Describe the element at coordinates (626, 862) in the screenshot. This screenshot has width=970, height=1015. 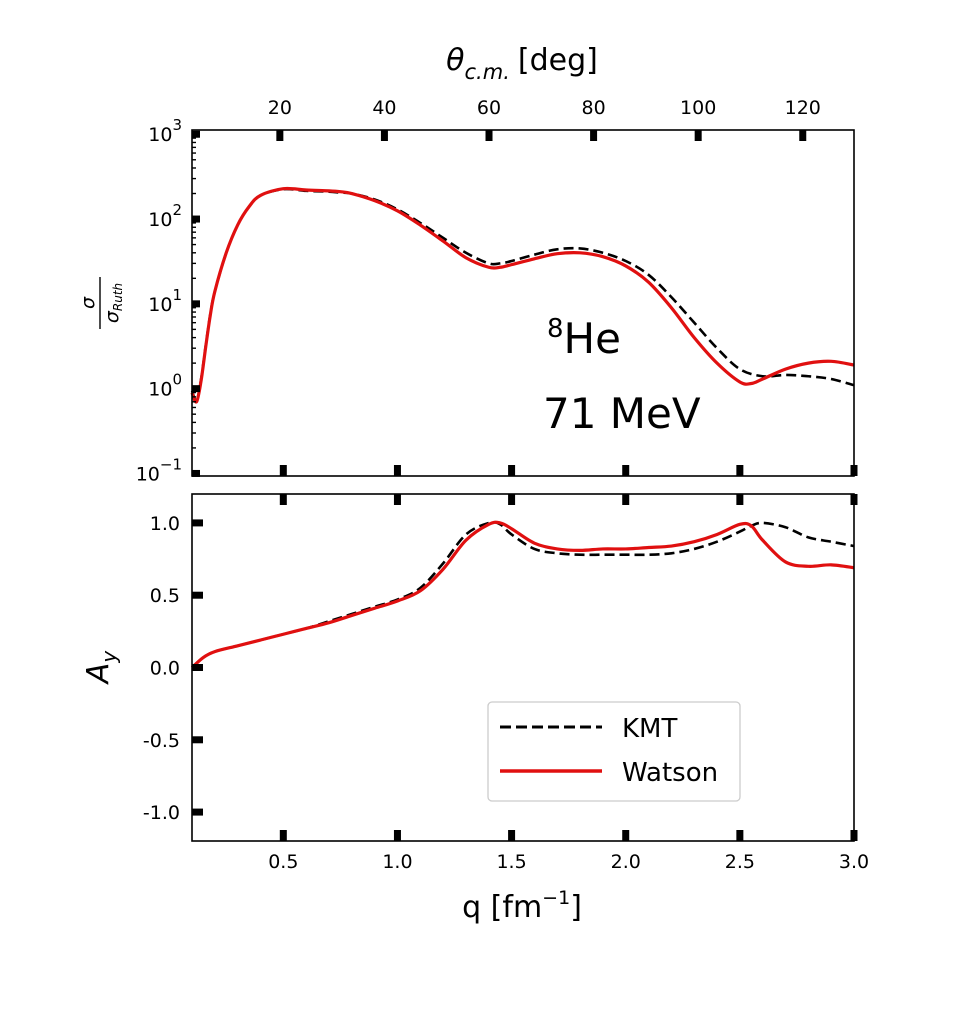
I see `bottom-x-tick-label: 2.0` at that location.